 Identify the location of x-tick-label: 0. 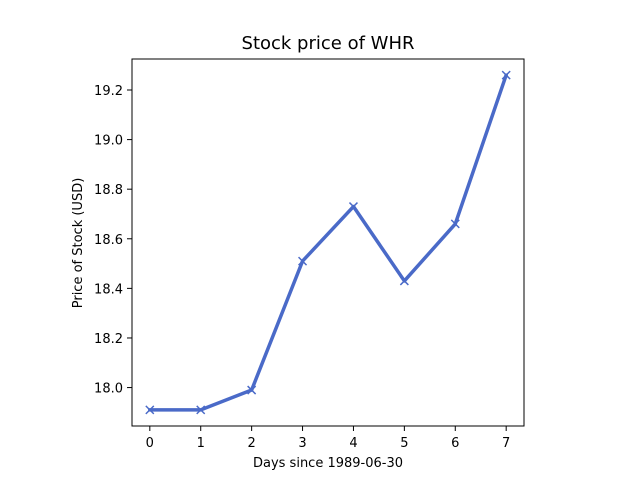
(150, 443).